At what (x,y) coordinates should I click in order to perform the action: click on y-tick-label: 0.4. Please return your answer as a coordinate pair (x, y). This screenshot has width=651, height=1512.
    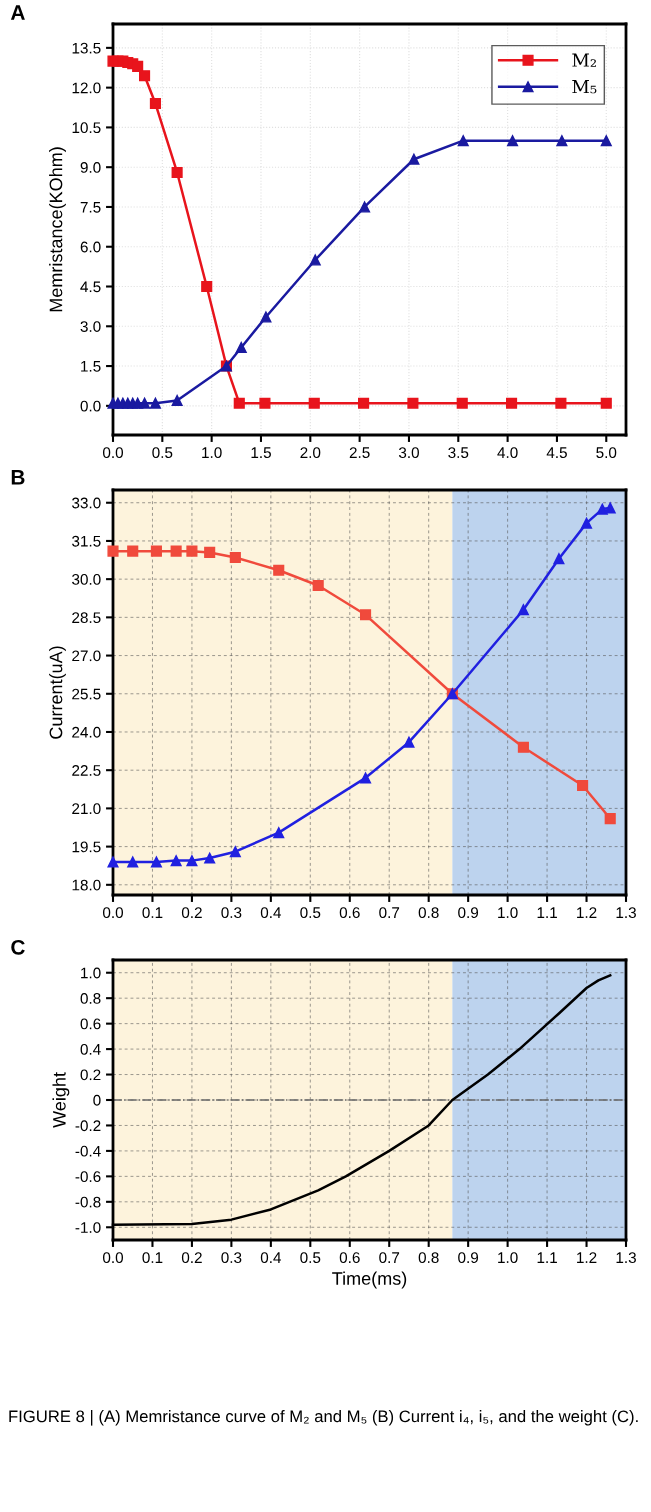
    Looking at the image, I should click on (90, 1049).